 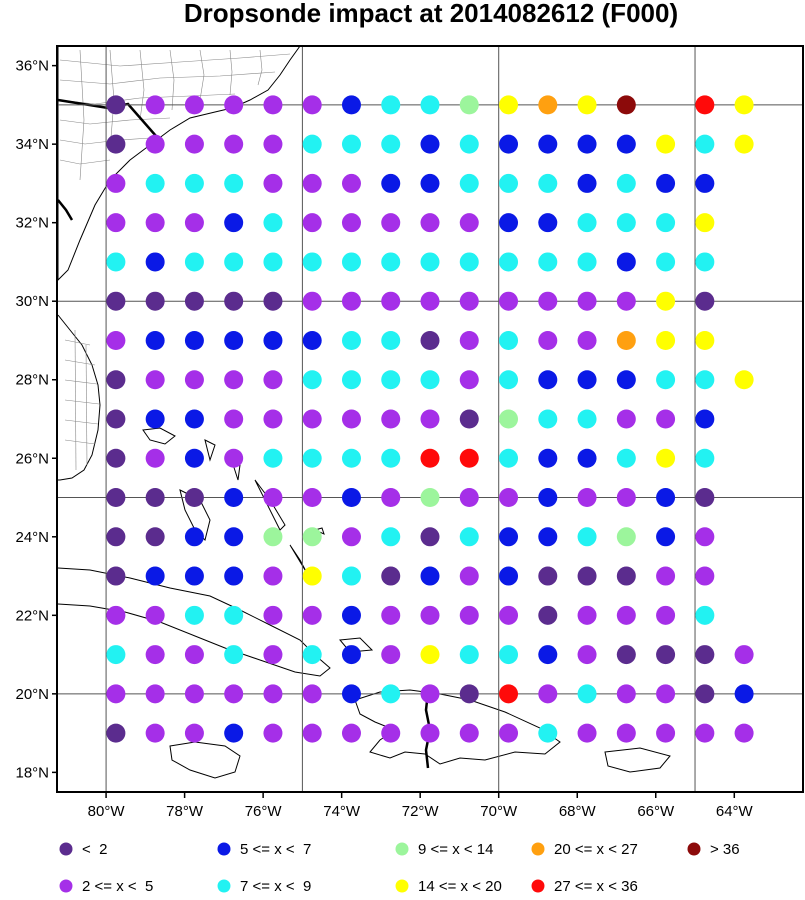 I want to click on legend-label: 9 <= x < 14, so click(x=455, y=849).